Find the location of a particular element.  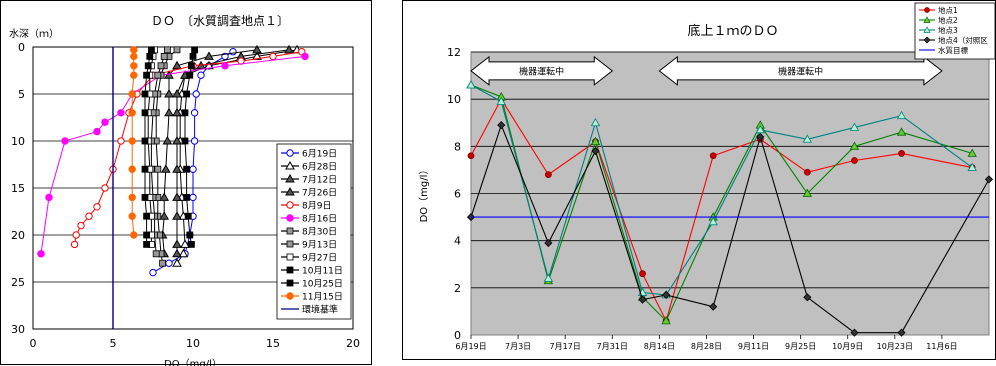

y-tick-label: 6 is located at coordinates (457, 194).